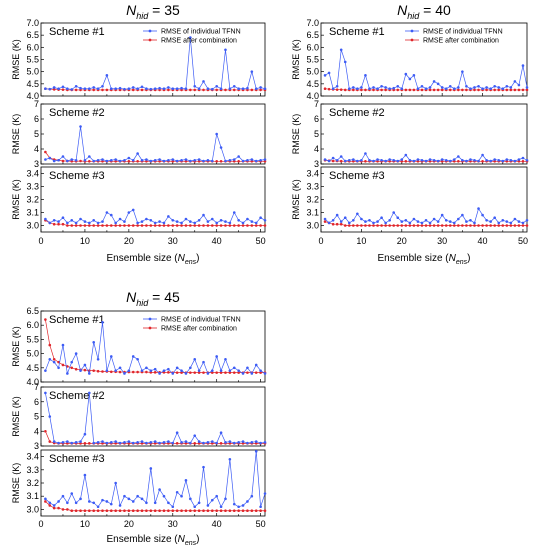 The width and height of the screenshot is (533, 550). What do you see at coordinates (357, 32) in the screenshot?
I see `scheme-label: Scheme #1` at bounding box center [357, 32].